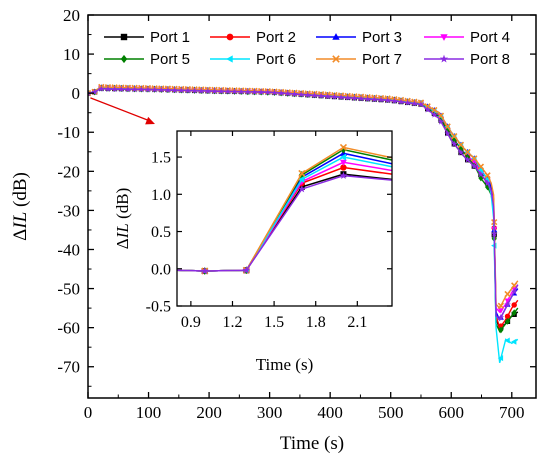  I want to click on legend-item: Port 5, so click(147, 59).